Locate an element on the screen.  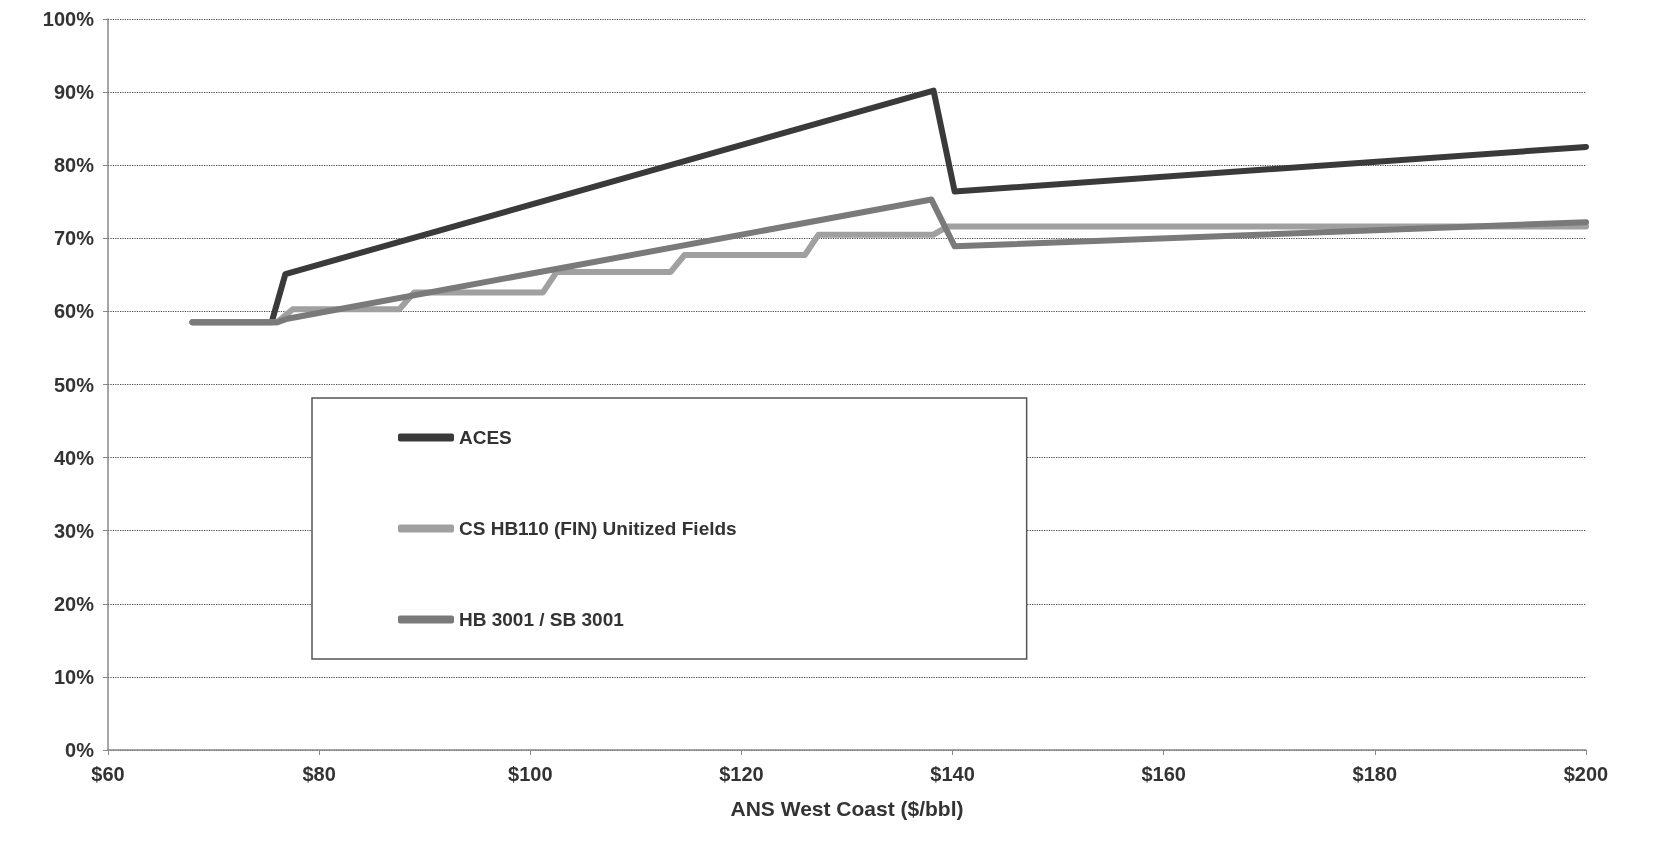
x-tick-label: $120 is located at coordinates (741, 774).